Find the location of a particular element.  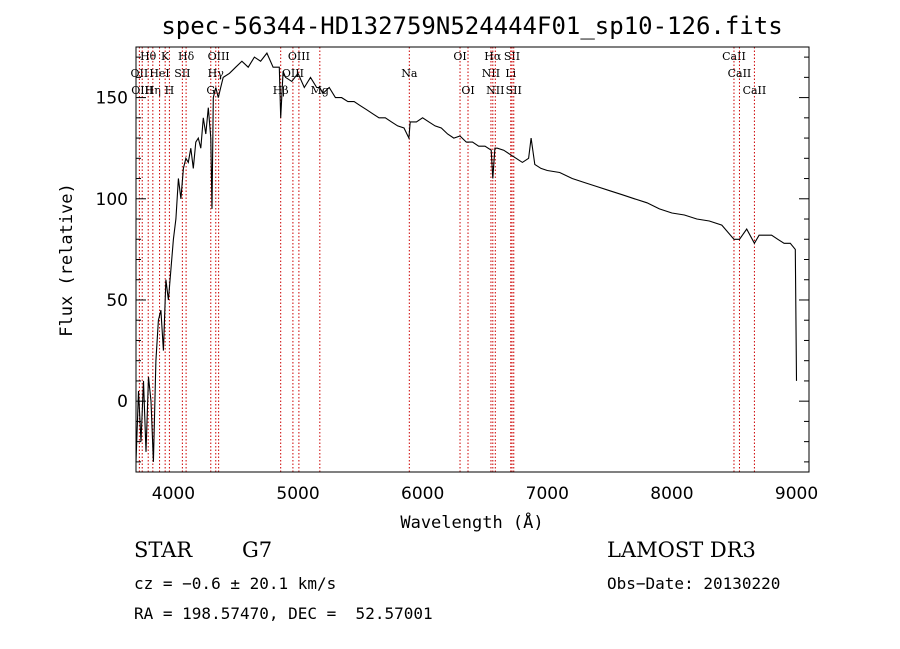

survey-name: LAMOST DR3 is located at coordinates (681, 550).